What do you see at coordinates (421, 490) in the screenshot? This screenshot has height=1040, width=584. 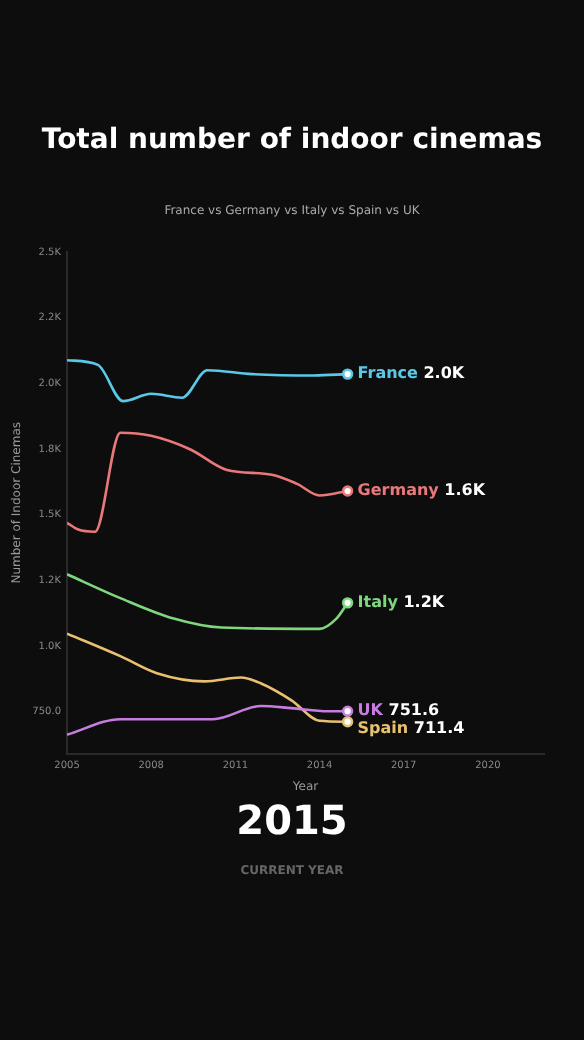 I see `text: Germany 1.6K` at bounding box center [421, 490].